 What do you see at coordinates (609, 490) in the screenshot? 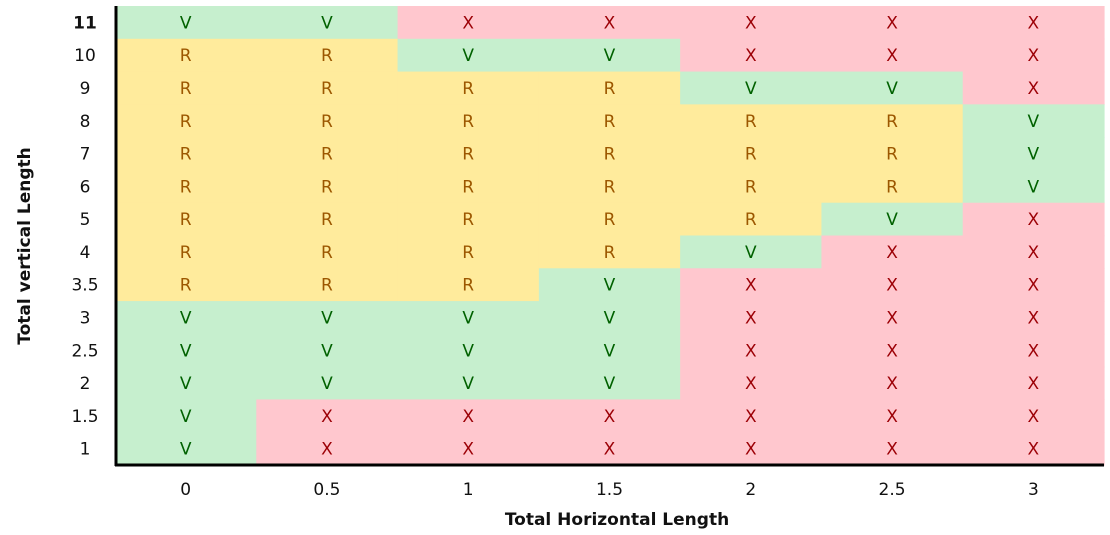
I see `x-tick-labels: 0 0.5 1 1.5 2 2.5 3` at bounding box center [609, 490].